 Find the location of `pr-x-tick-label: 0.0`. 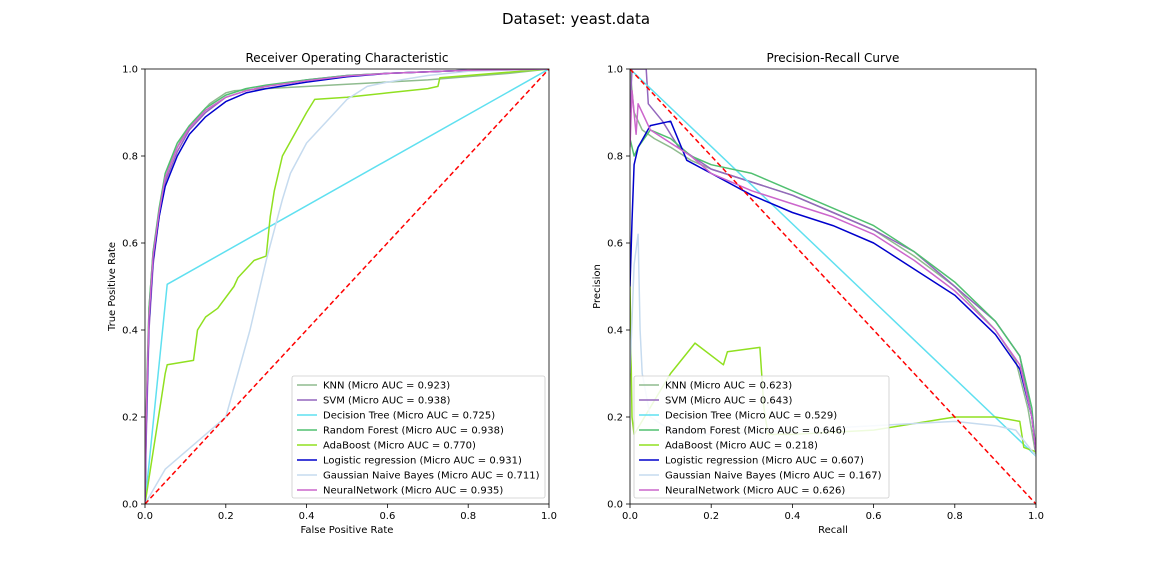

pr-x-tick-label: 0.0 is located at coordinates (630, 516).